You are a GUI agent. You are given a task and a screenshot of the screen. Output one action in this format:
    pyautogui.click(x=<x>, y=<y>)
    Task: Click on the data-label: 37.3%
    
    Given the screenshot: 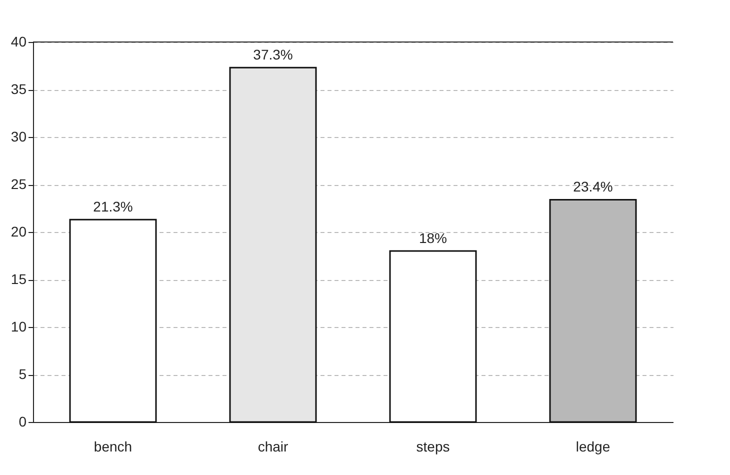 What is the action you would take?
    pyautogui.click(x=273, y=54)
    